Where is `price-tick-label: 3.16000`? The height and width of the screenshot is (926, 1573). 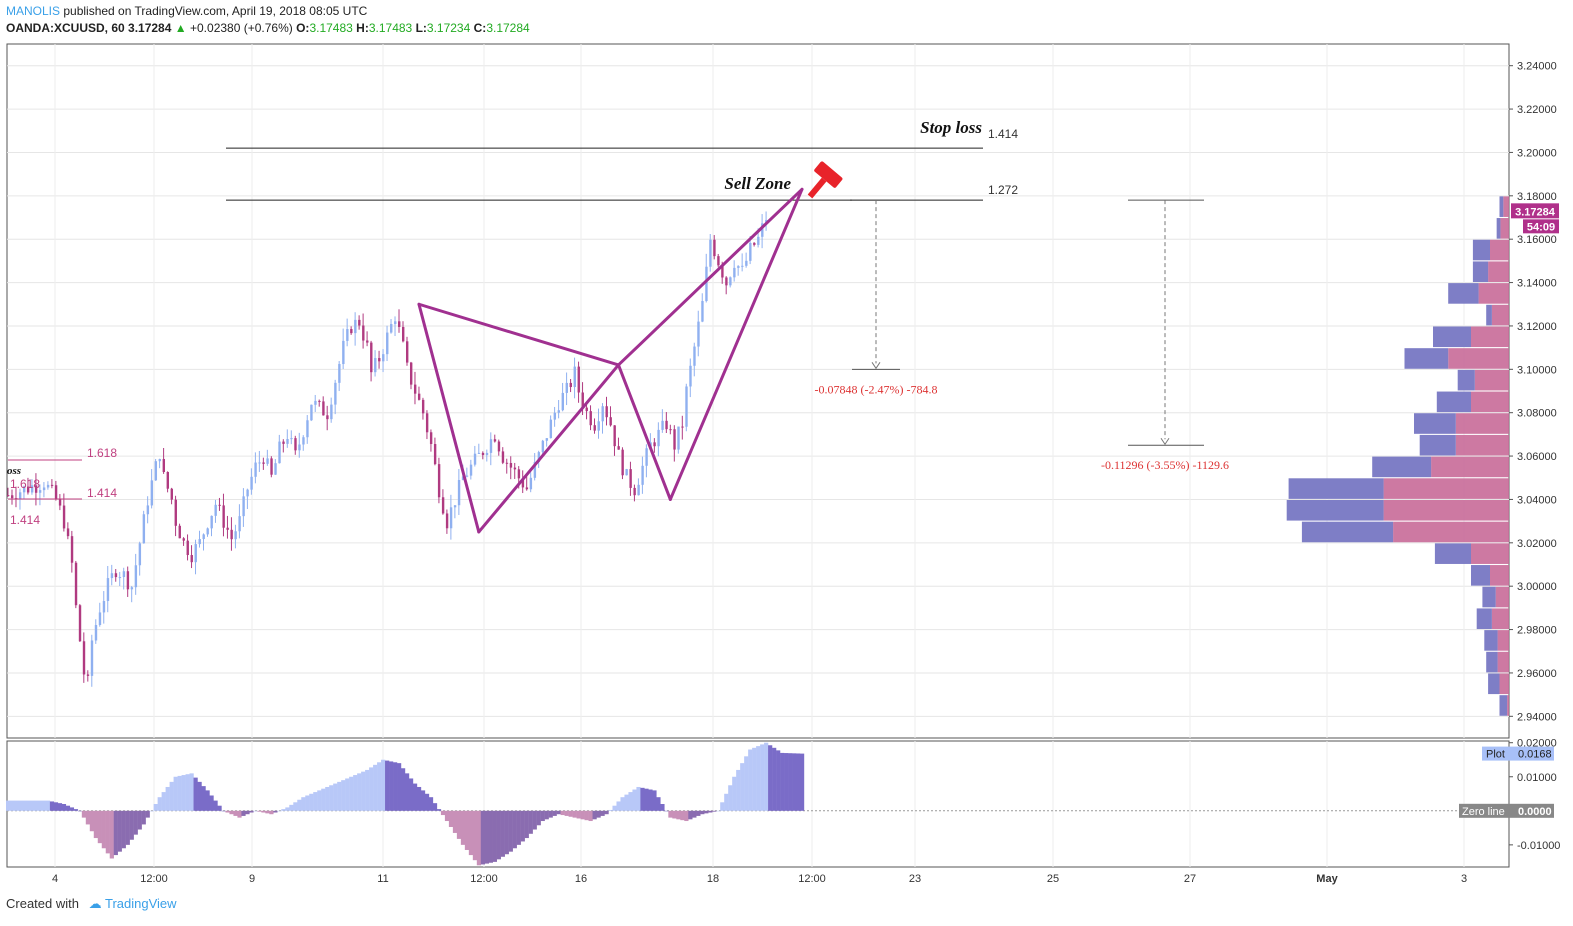
price-tick-label: 3.16000 is located at coordinates (1537, 240).